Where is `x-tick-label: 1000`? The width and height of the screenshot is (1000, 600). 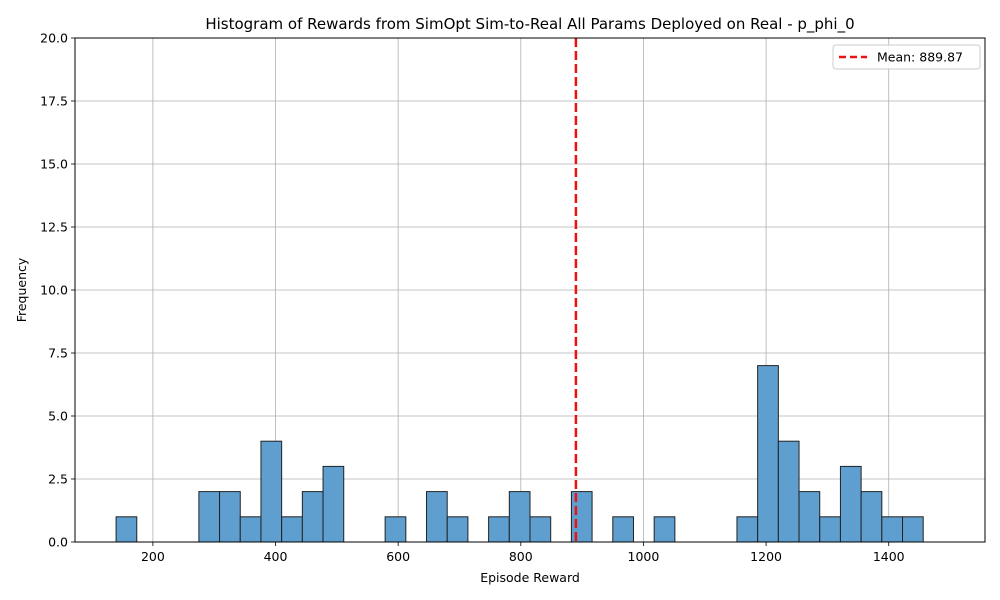
x-tick-label: 1000 is located at coordinates (644, 556).